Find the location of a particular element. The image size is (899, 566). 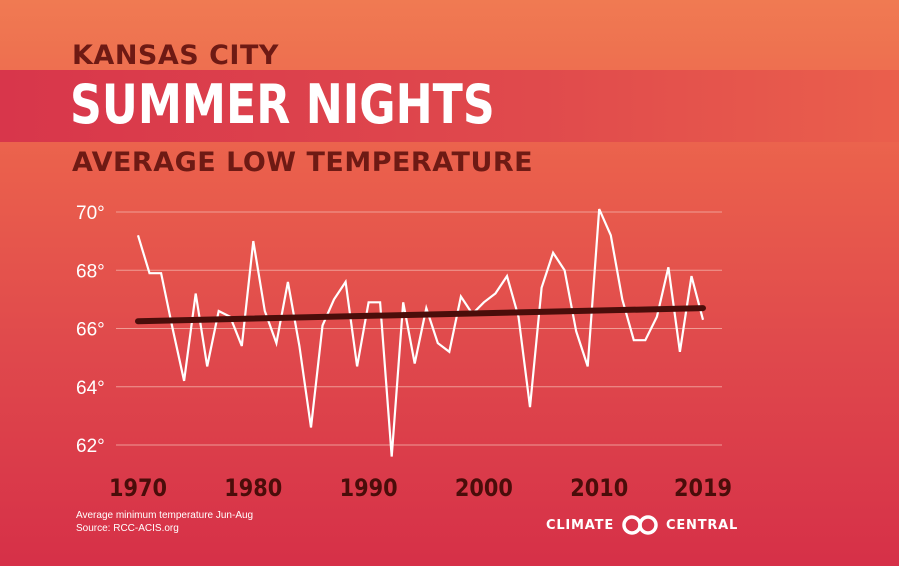

x-tick-label: 1970 is located at coordinates (138, 488).